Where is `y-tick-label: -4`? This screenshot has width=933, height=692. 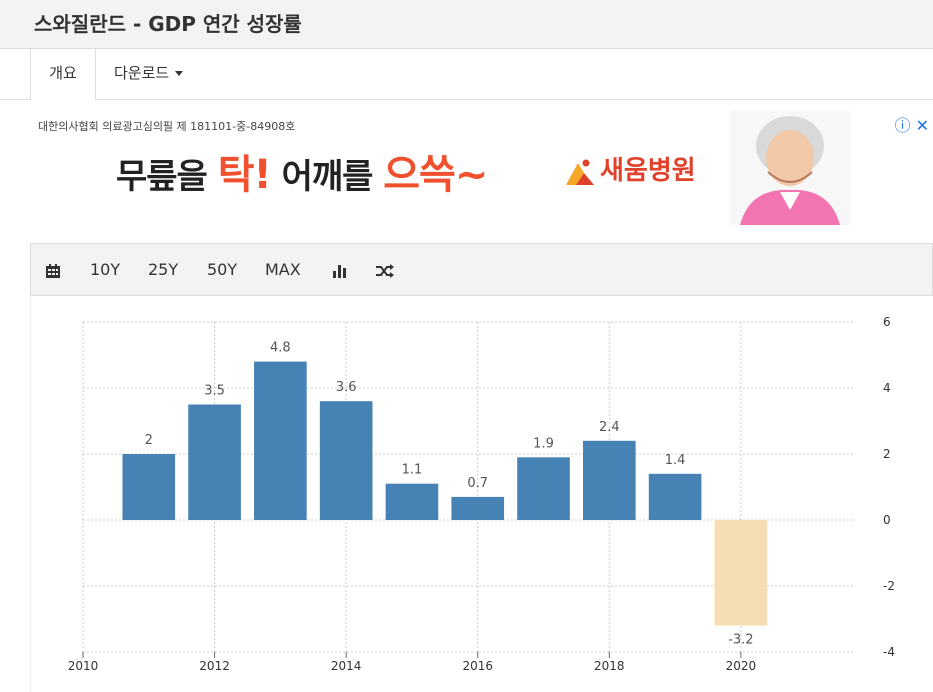 y-tick-label: -4 is located at coordinates (889, 652).